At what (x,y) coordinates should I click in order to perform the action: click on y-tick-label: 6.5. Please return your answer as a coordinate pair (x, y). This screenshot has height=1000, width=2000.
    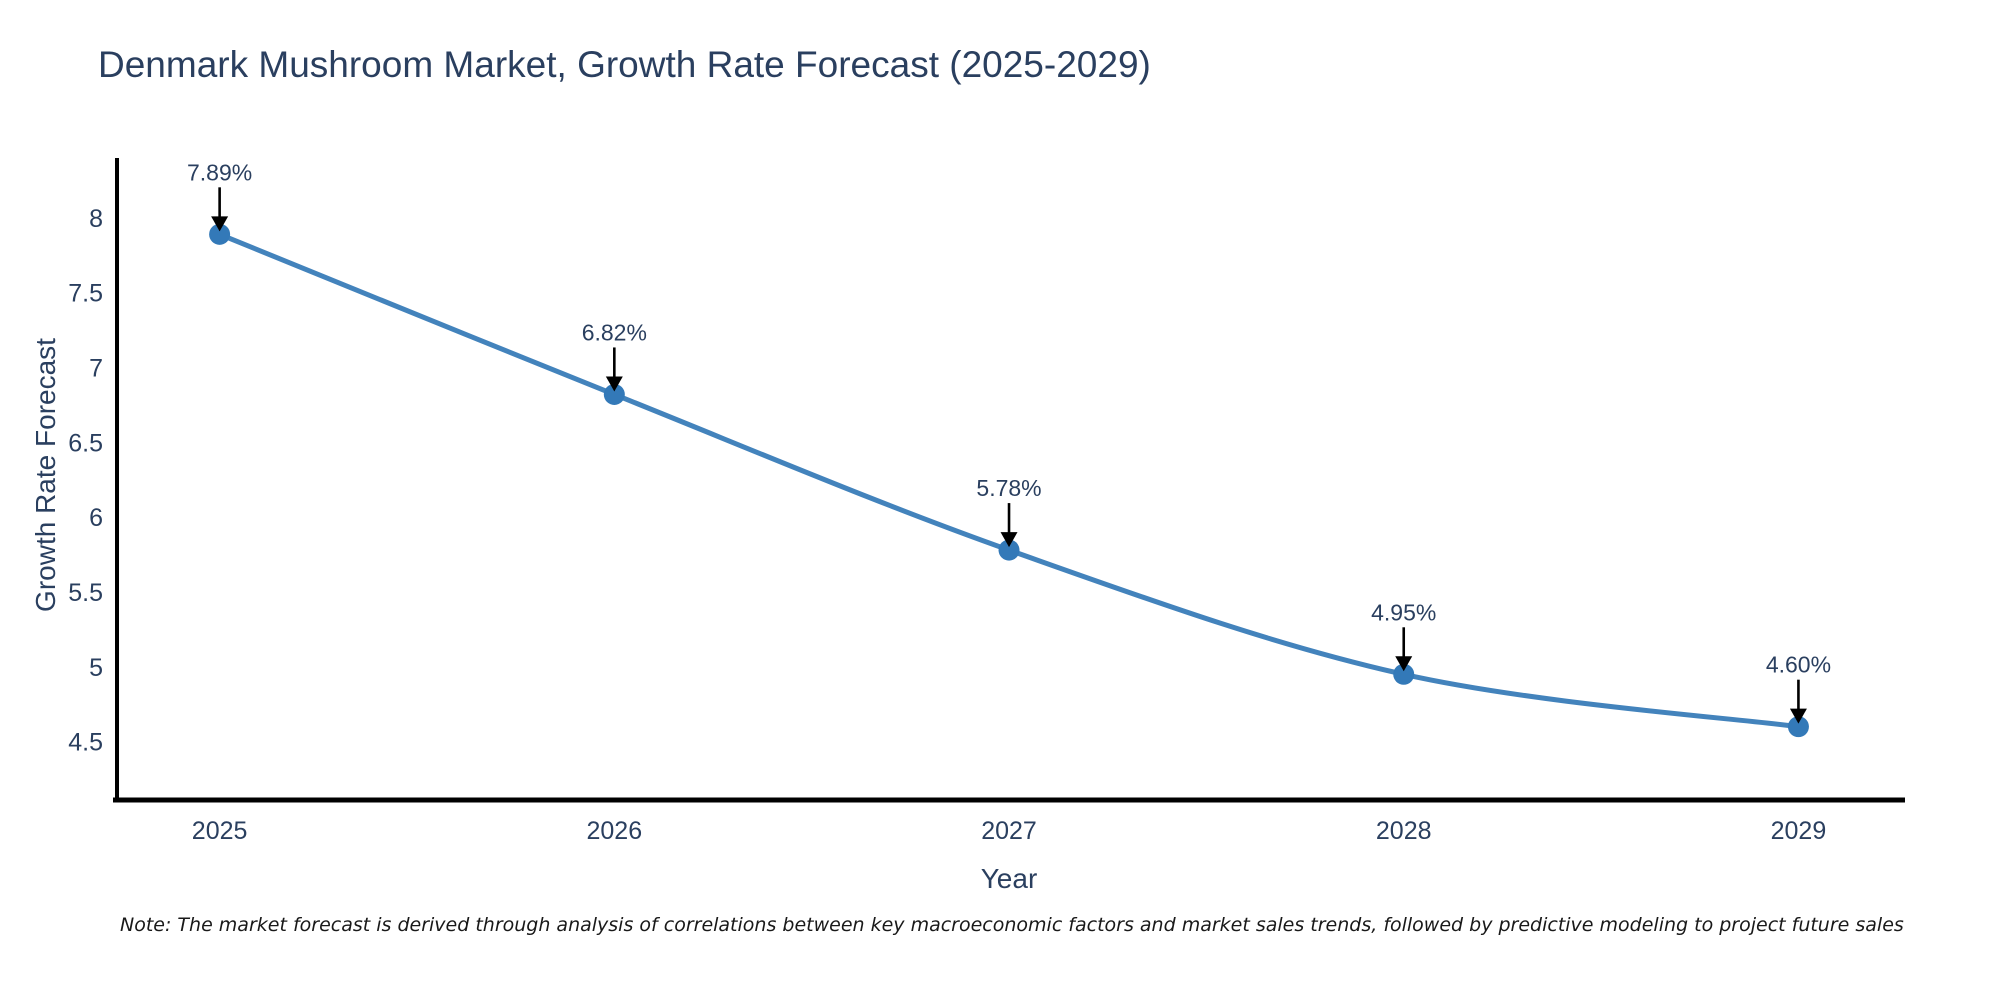
    Looking at the image, I should click on (85, 443).